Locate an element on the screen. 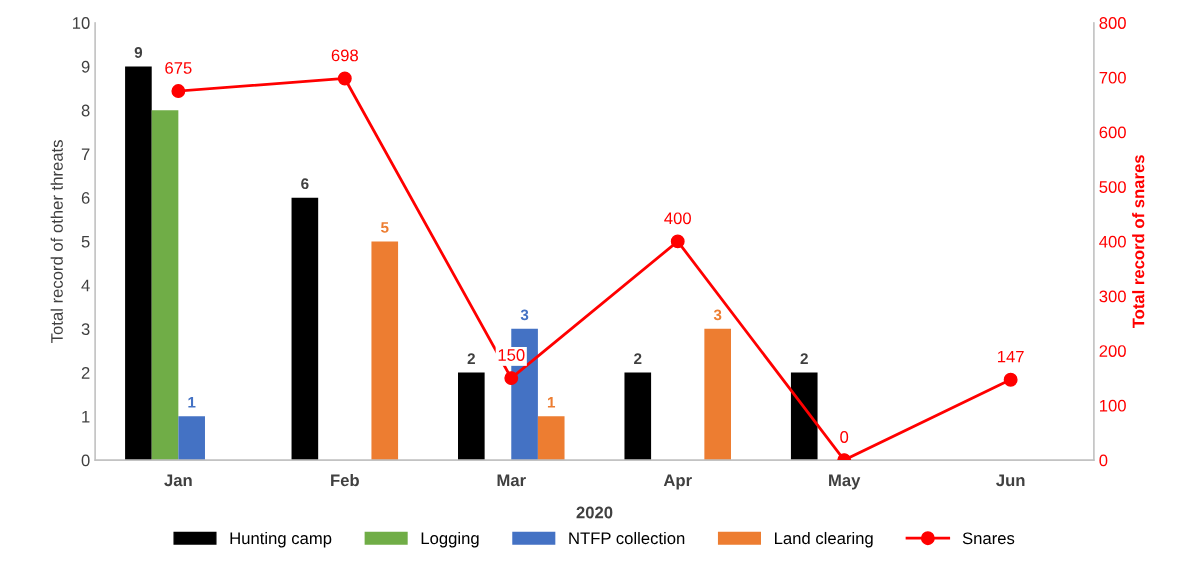 The width and height of the screenshot is (1189, 568). y-tick-label: 1 is located at coordinates (86, 416).